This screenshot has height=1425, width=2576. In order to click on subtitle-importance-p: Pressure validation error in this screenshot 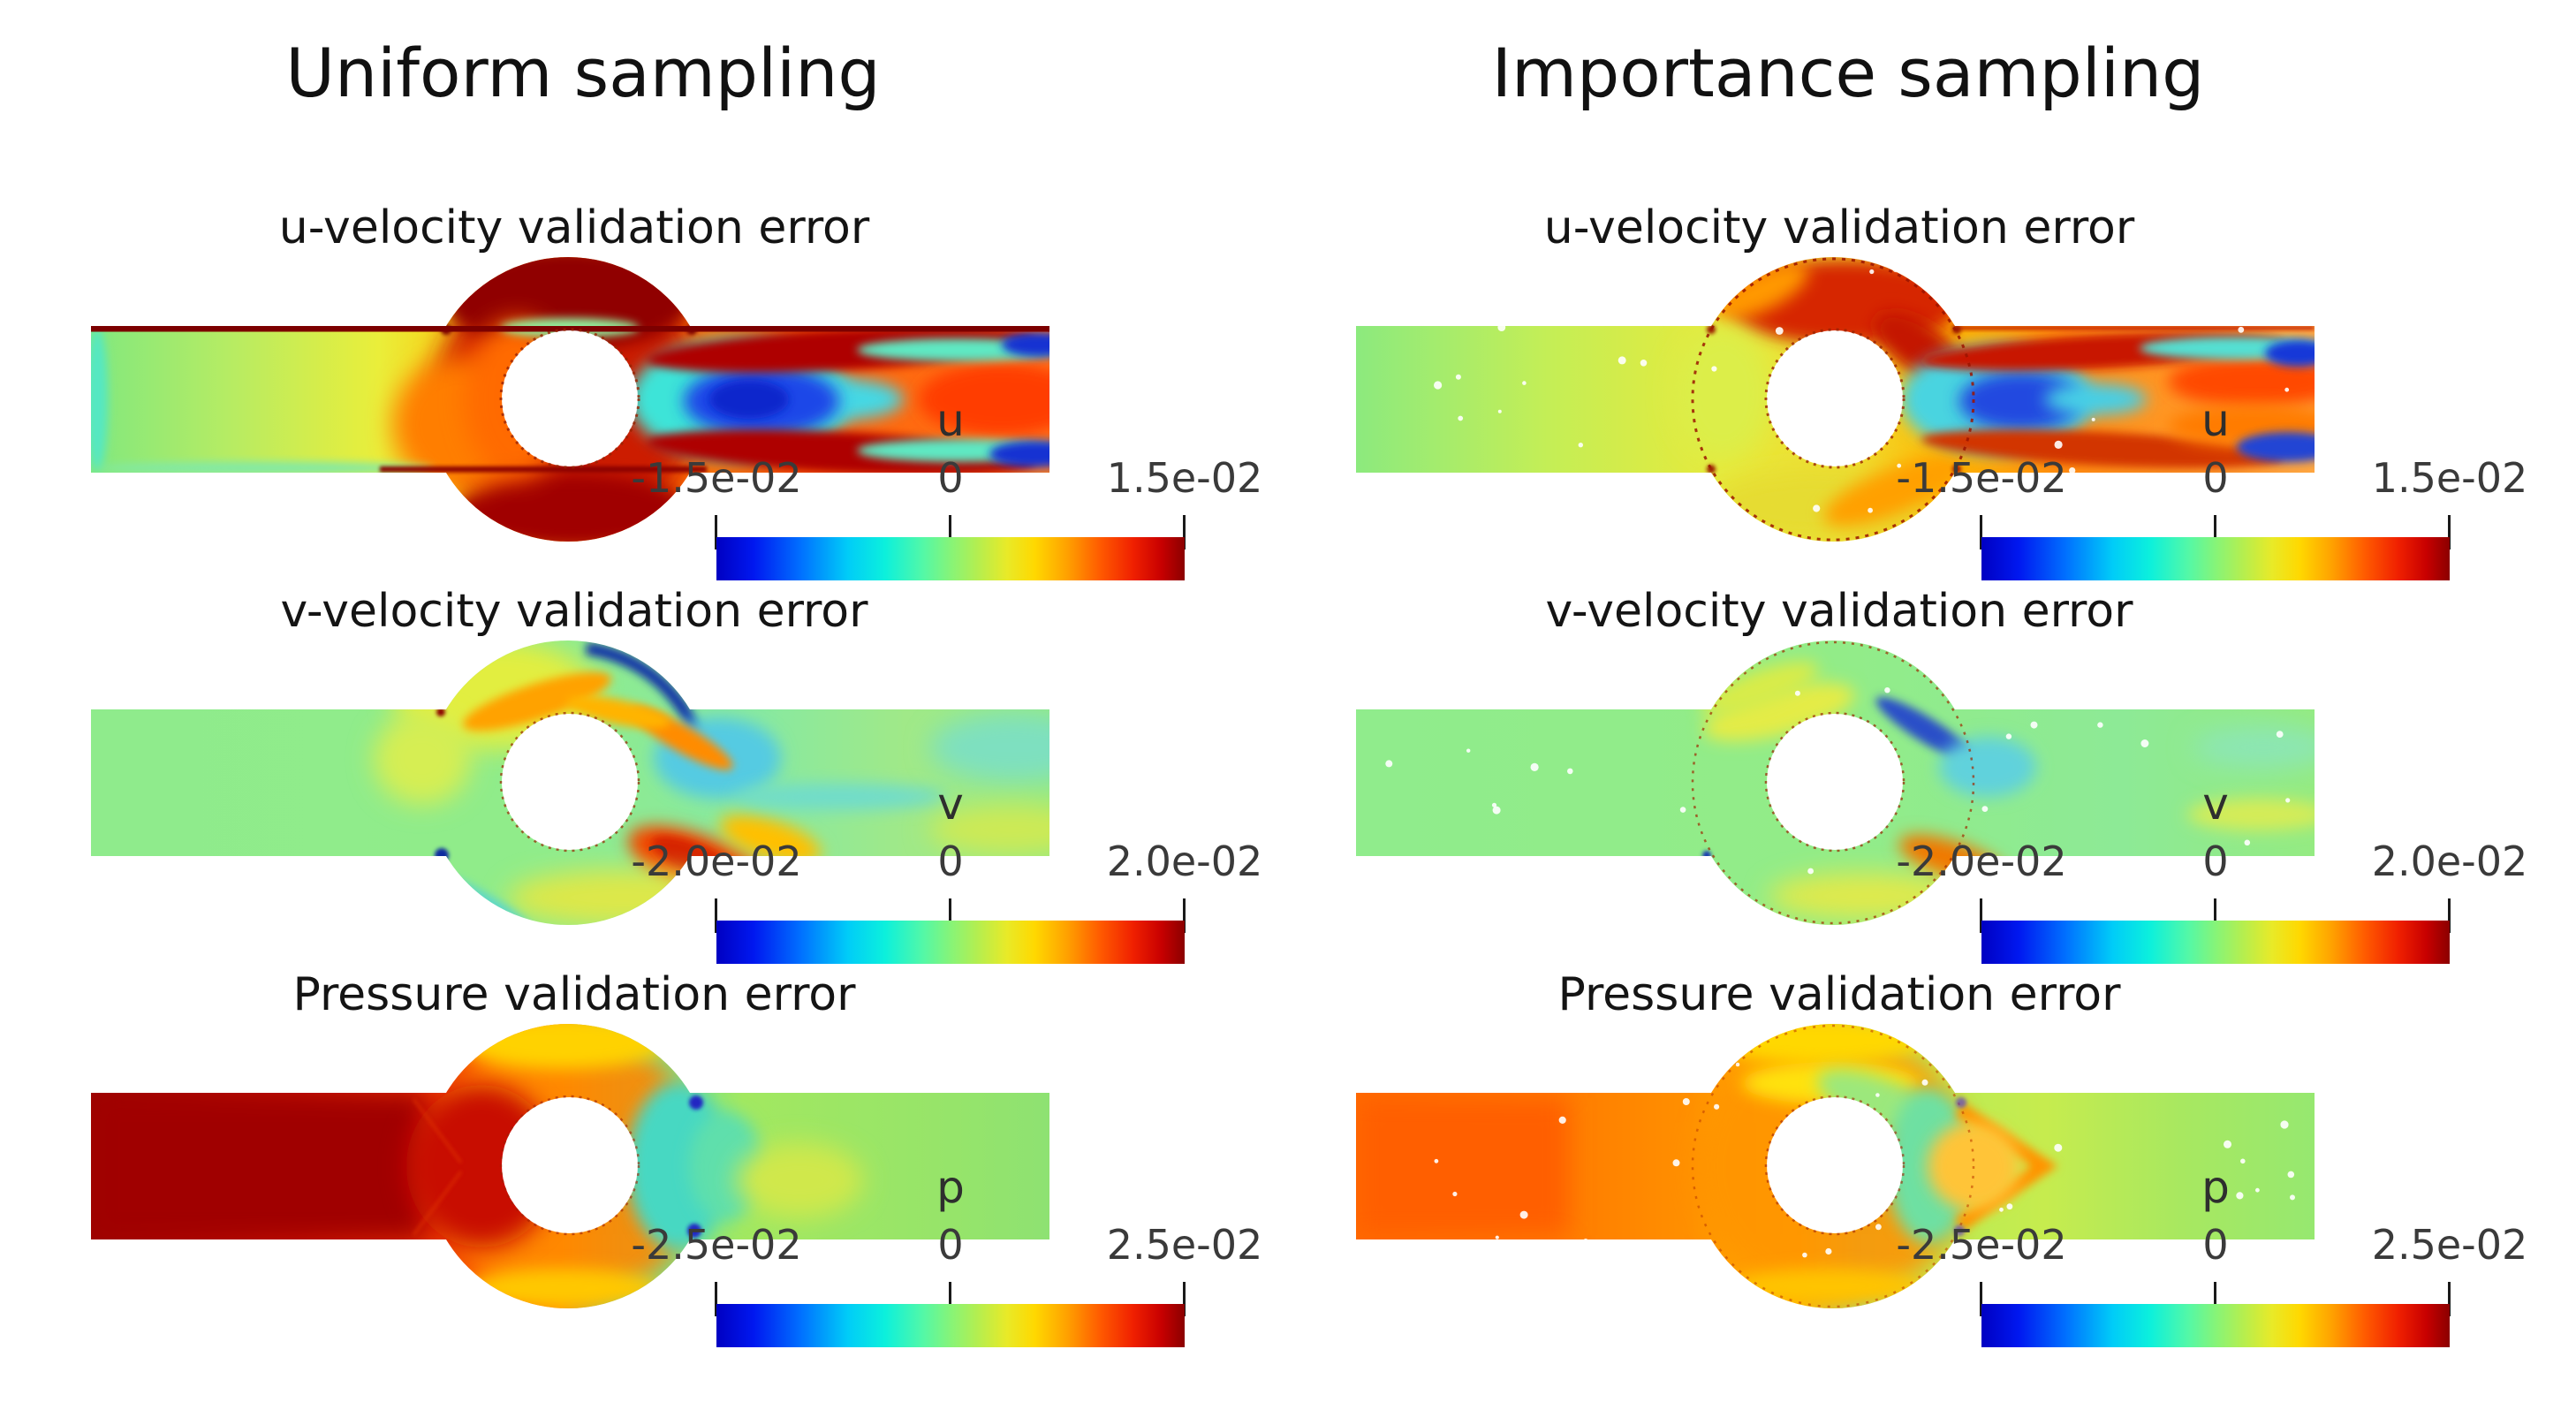, I will do `click(1839, 994)`.